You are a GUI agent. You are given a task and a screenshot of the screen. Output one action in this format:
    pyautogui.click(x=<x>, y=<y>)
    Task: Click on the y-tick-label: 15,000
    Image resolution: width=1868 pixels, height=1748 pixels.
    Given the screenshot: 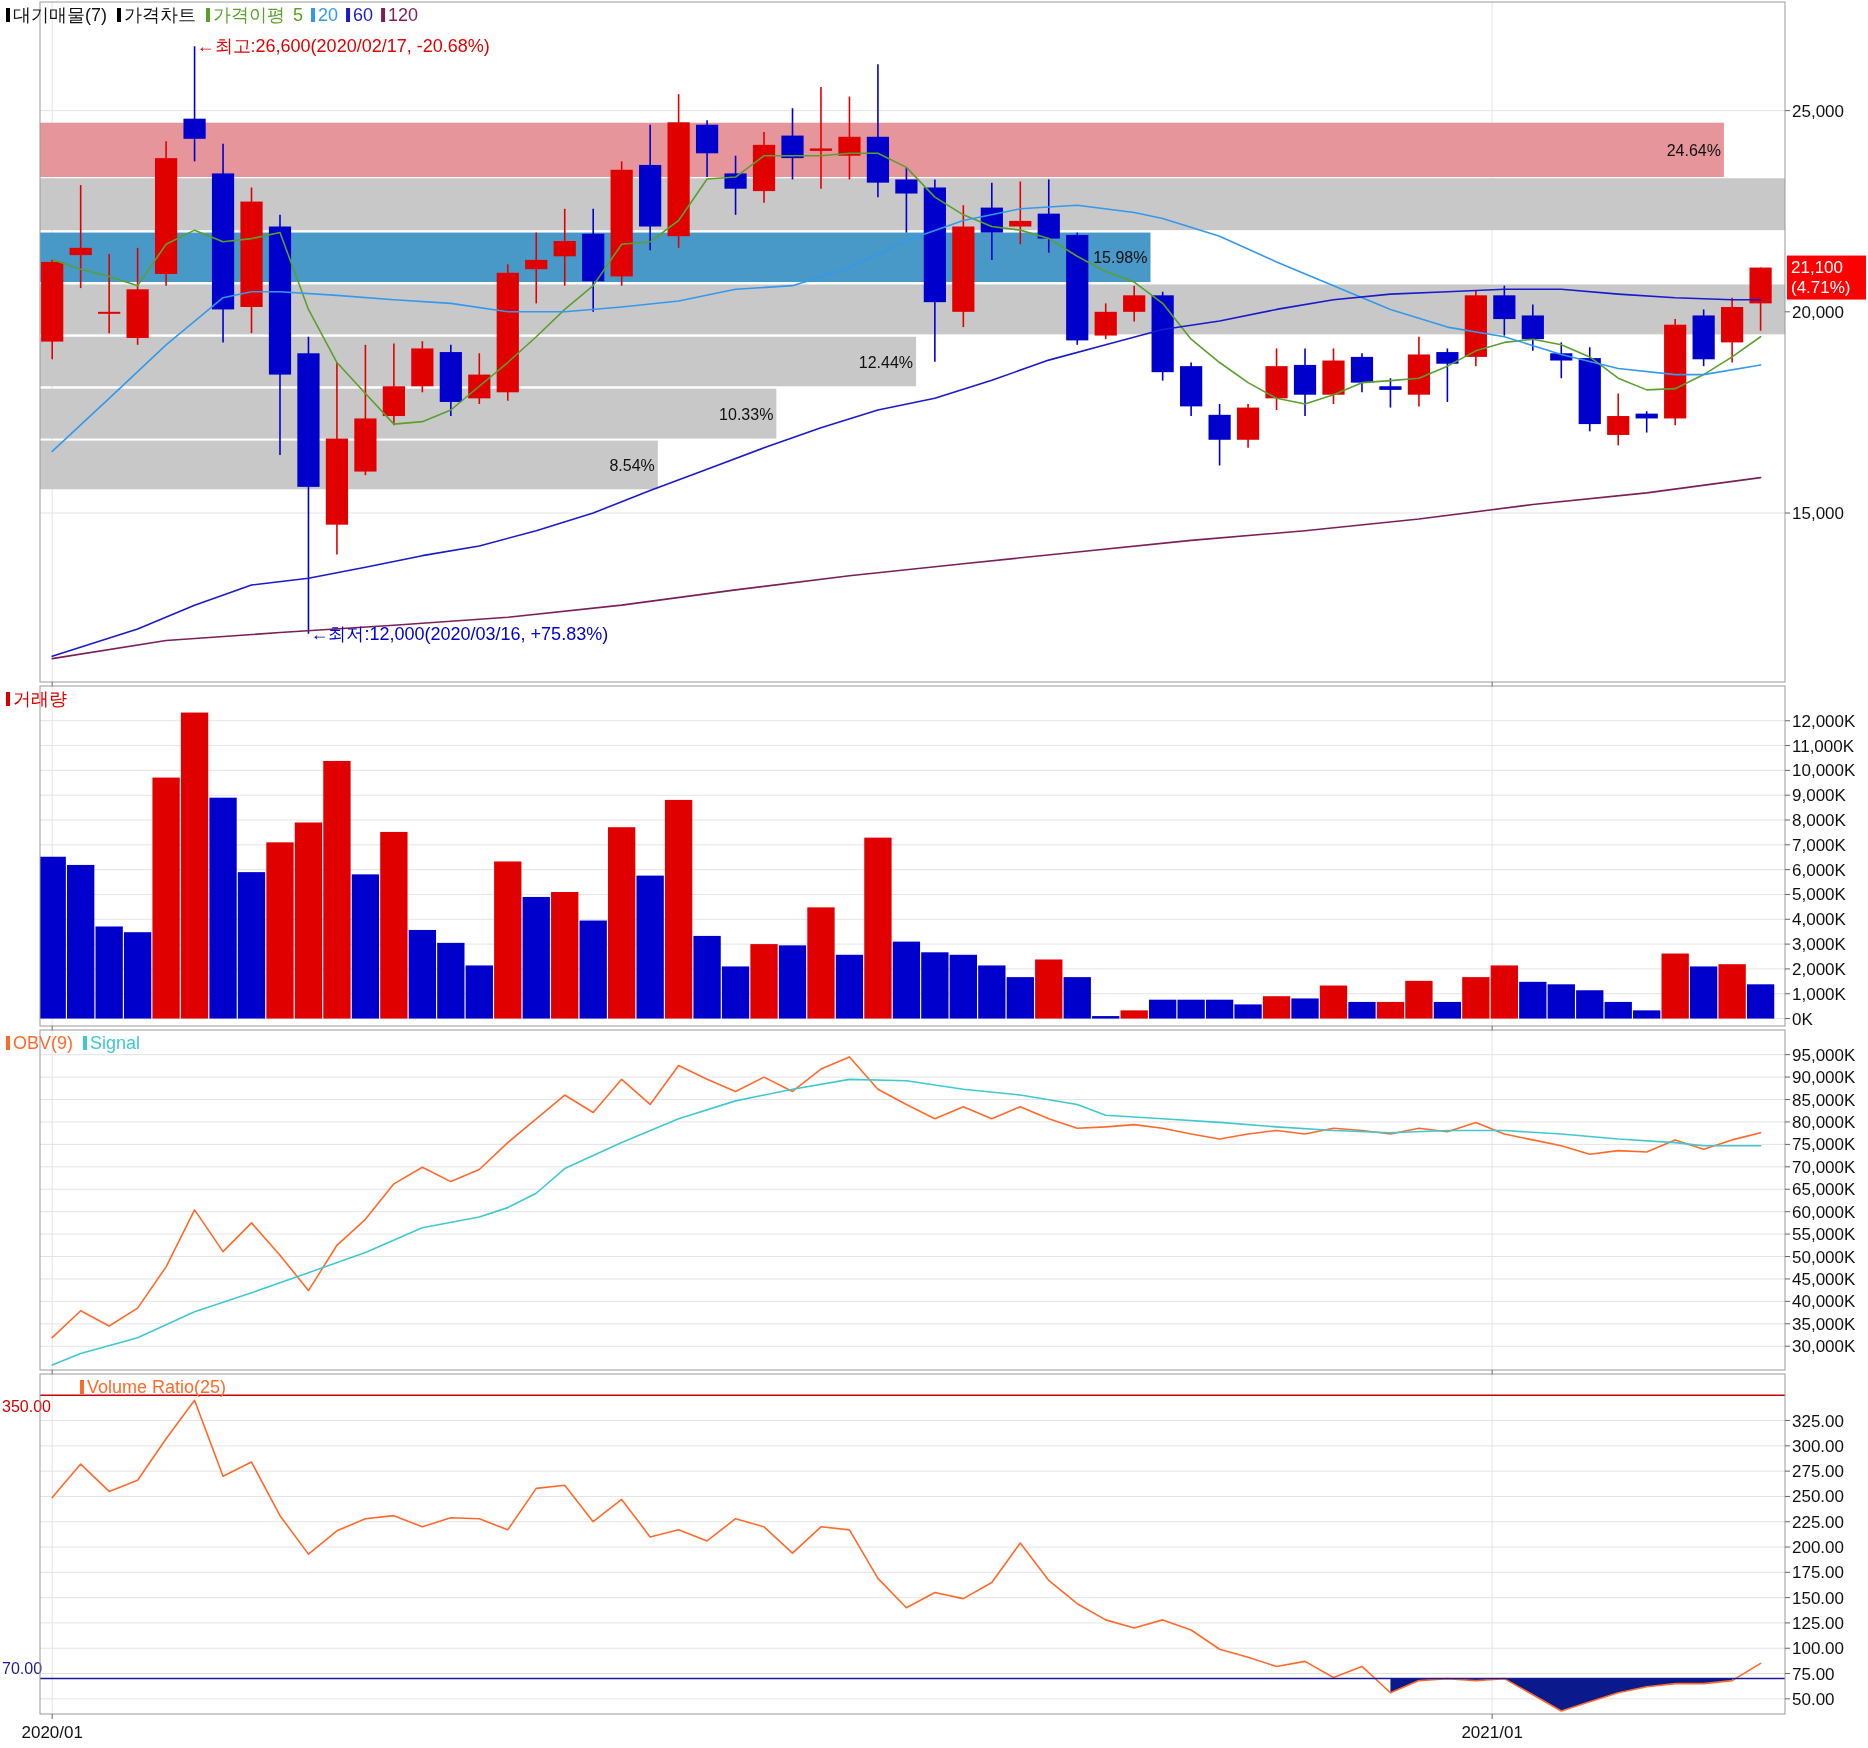 What is the action you would take?
    pyautogui.click(x=1818, y=514)
    